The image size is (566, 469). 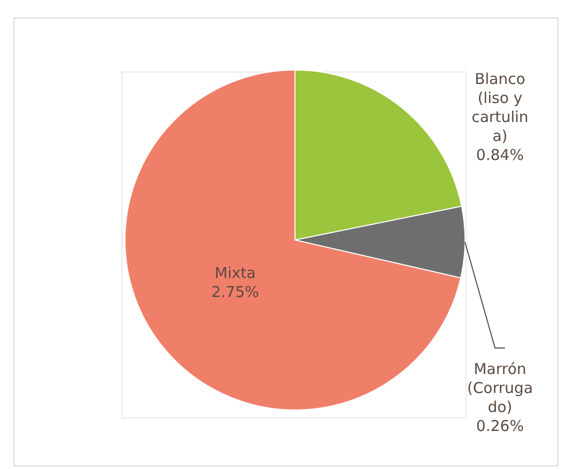 What do you see at coordinates (235, 273) in the screenshot?
I see `slice-label: Mixta` at bounding box center [235, 273].